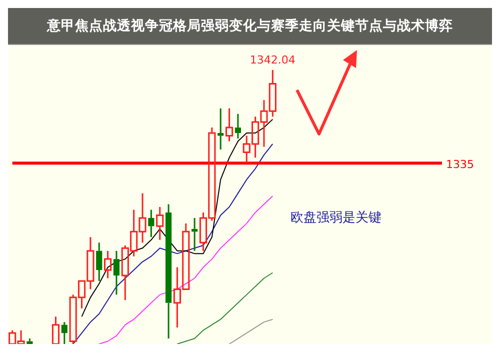 The image size is (500, 362). I want to click on text: 1342.04, so click(273, 59).